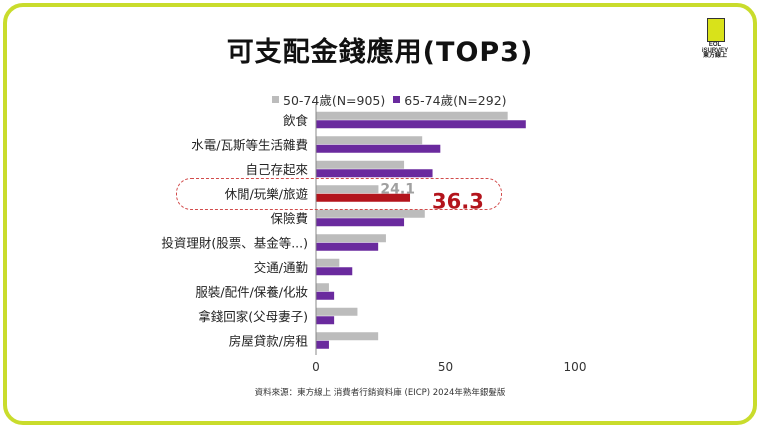  What do you see at coordinates (234, 242) in the screenshot?
I see `category-label: 投資理財(股票、基金等...)` at bounding box center [234, 242].